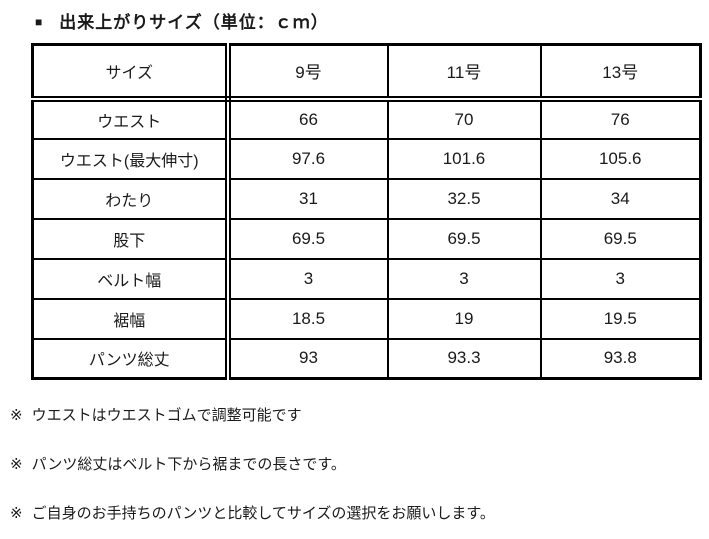 The width and height of the screenshot is (709, 539). I want to click on row-label: パンツ総丈, so click(131, 358).